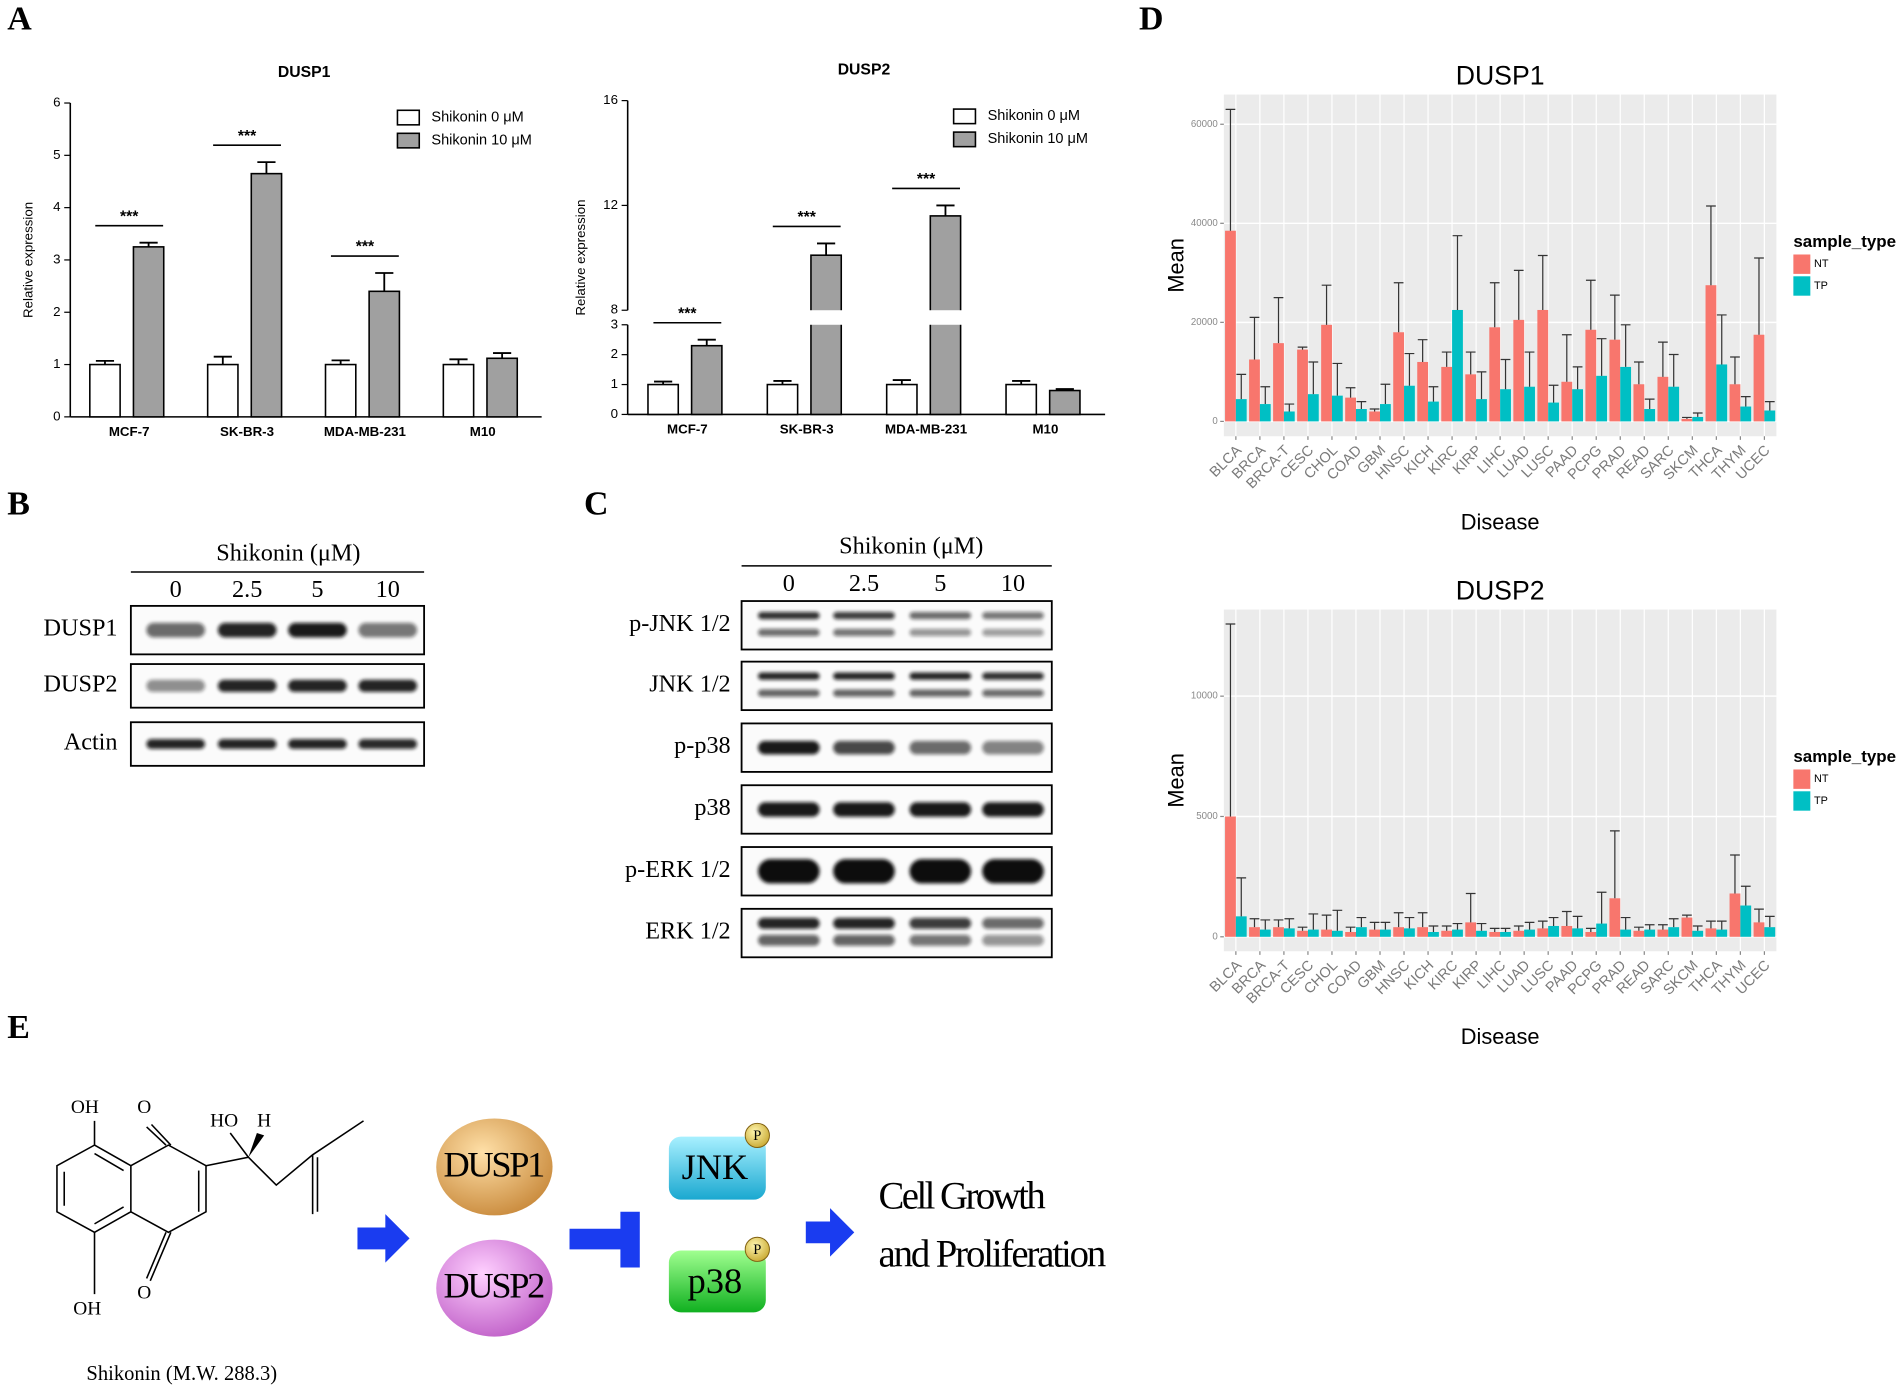 This screenshot has width=1900, height=1395. Describe the element at coordinates (1151, 19) in the screenshot. I see `panel-label: D` at that location.